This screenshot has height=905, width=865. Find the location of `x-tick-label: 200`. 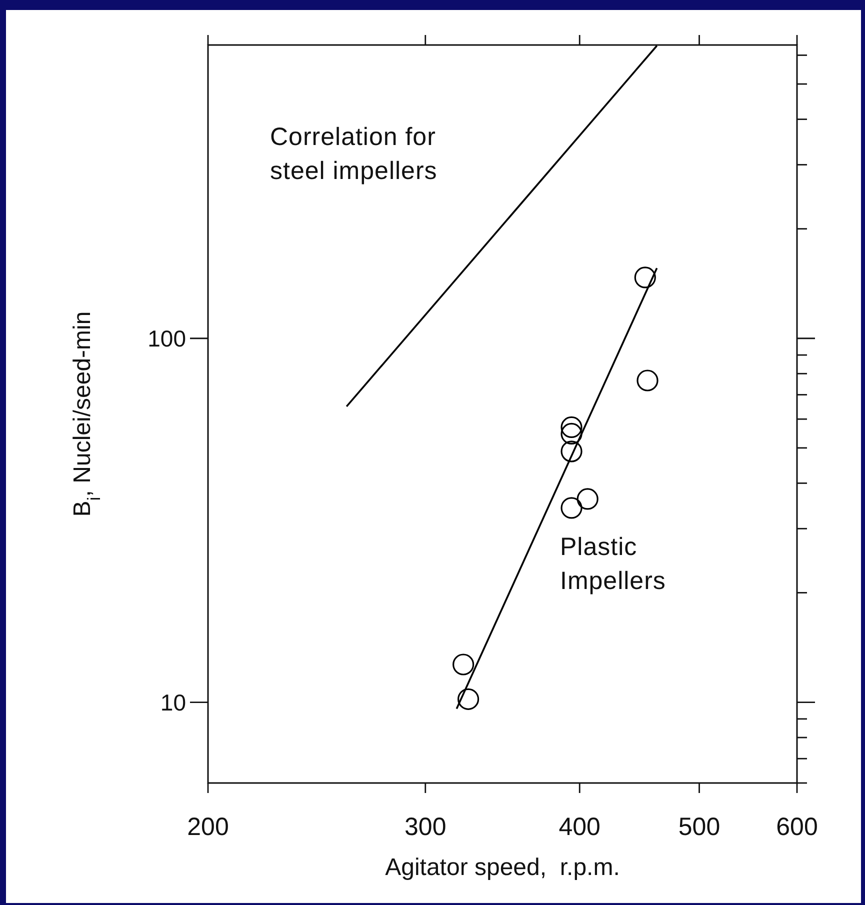

x-tick-label: 200 is located at coordinates (208, 827).